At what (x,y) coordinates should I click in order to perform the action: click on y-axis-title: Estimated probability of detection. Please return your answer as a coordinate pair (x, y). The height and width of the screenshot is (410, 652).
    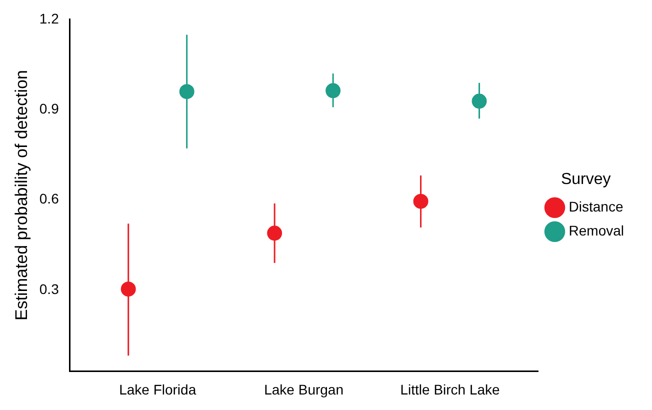
    Looking at the image, I should click on (21, 195).